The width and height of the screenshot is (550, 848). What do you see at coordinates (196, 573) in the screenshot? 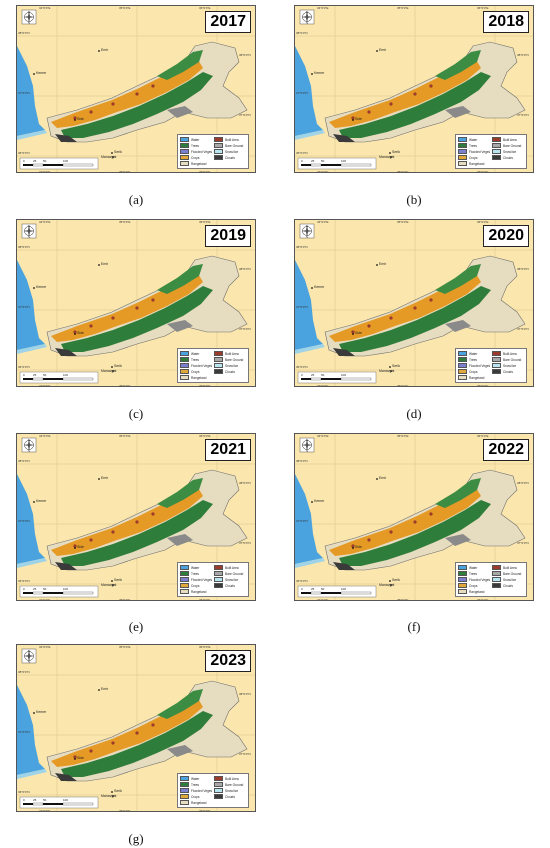
I see `legend-entry: Trees` at bounding box center [196, 573].